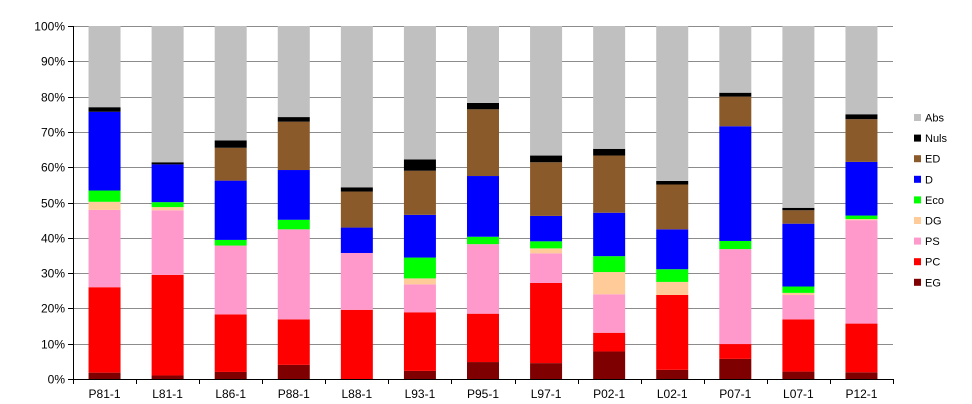  What do you see at coordinates (672, 394) in the screenshot?
I see `x-tick-label: L02-1` at bounding box center [672, 394].